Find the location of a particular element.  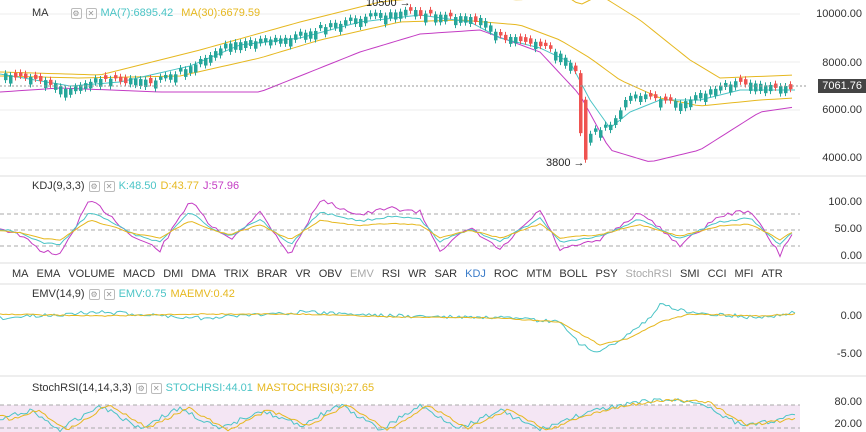

tab-wr: WR is located at coordinates (417, 274).